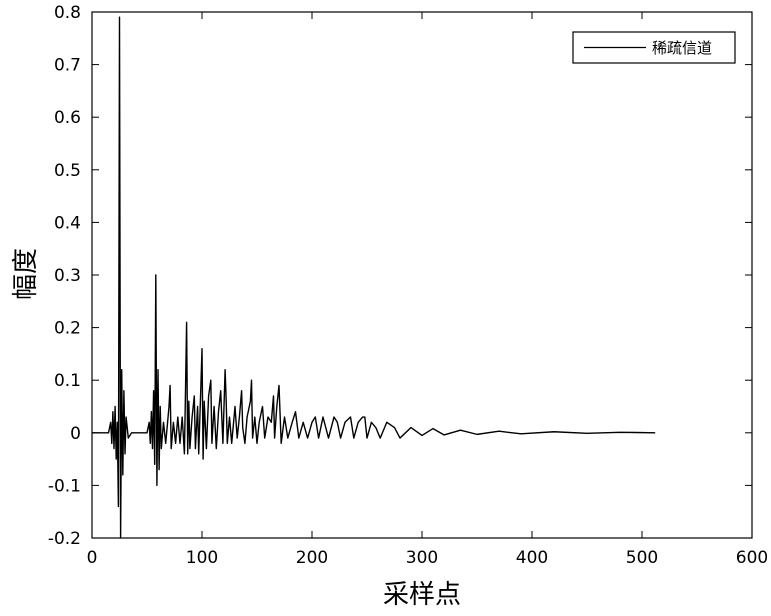 The width and height of the screenshot is (771, 616). I want to click on y-tick-label: -0.1, so click(64, 486).